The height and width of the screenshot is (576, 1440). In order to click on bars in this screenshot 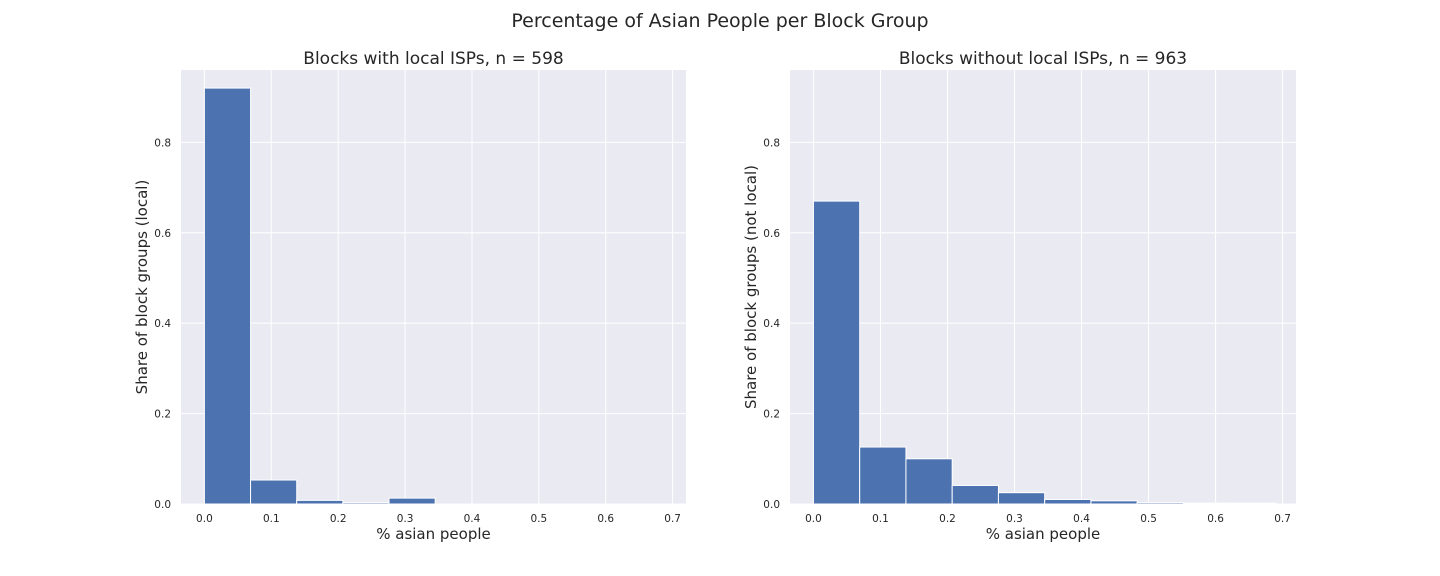, I will do `click(319, 296)`.